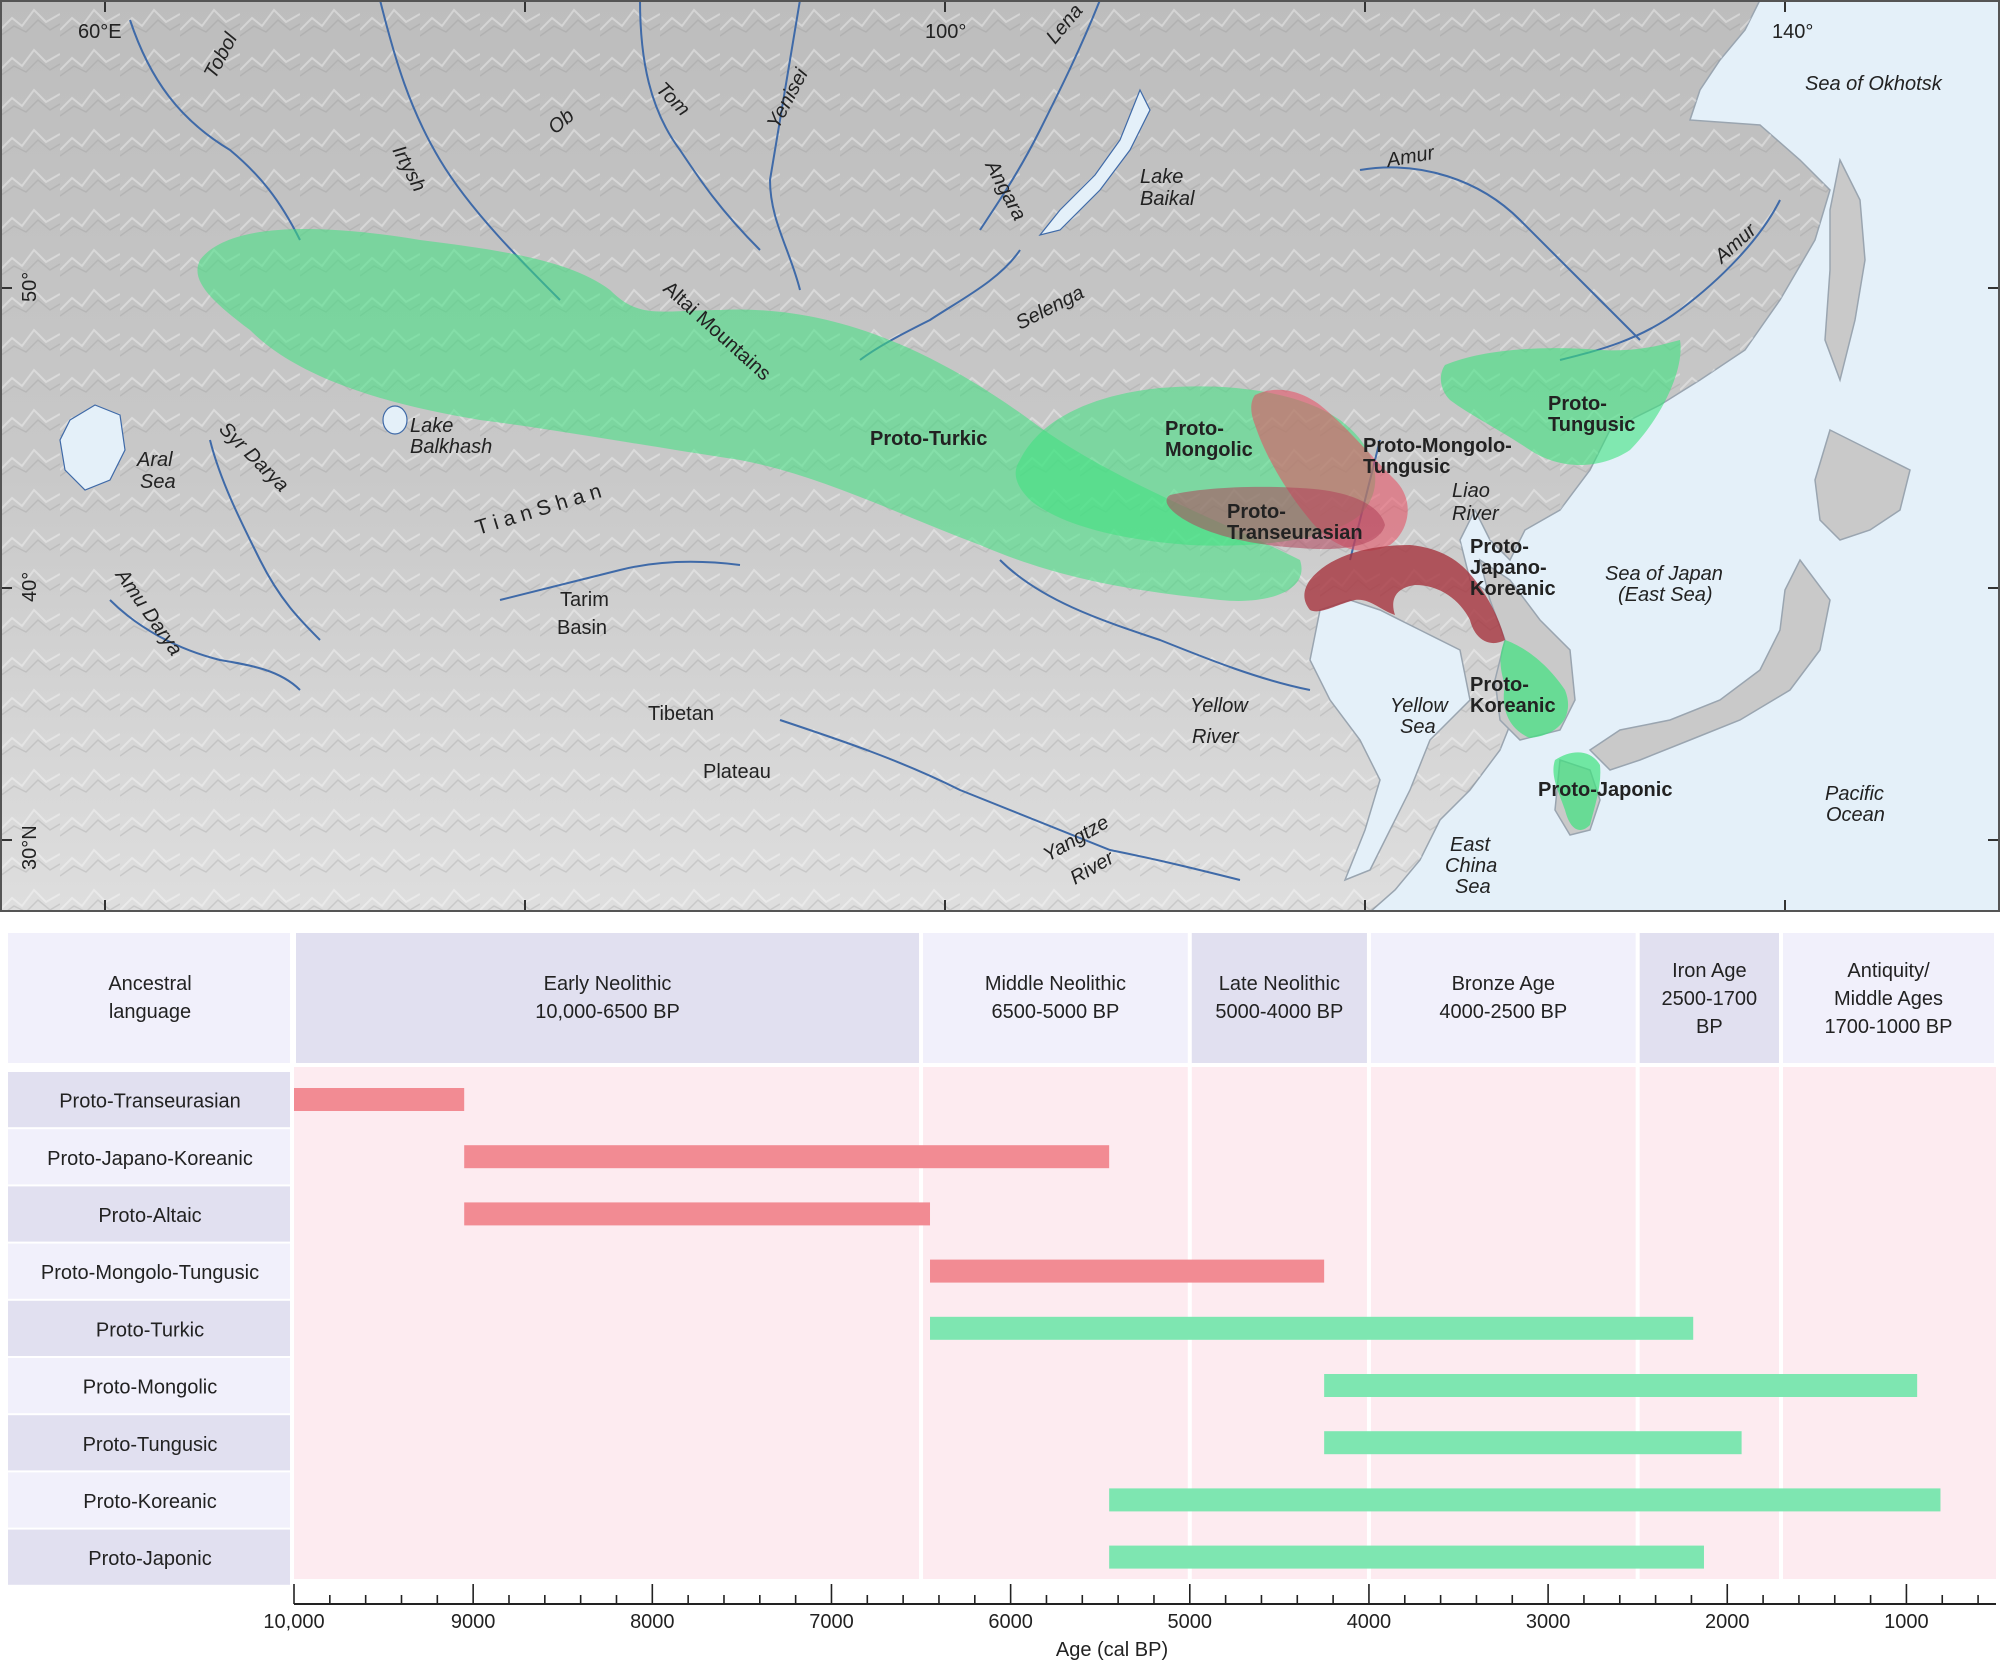  I want to click on label-proto-koreanic-1: Proto-, so click(1499, 685).